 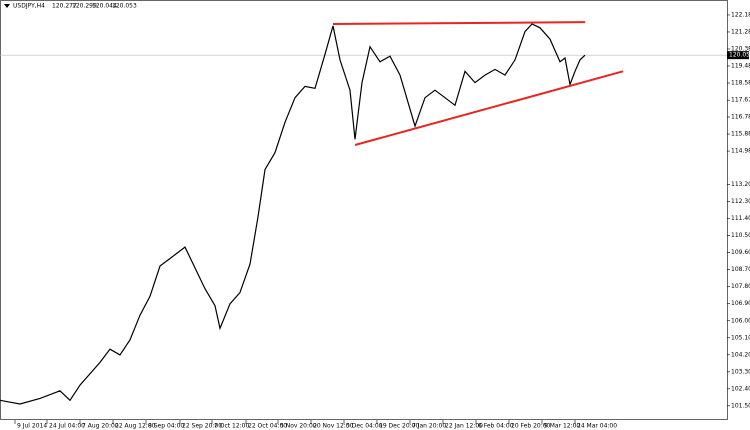 I want to click on symbol: USDJPY,H4, so click(x=29, y=6).